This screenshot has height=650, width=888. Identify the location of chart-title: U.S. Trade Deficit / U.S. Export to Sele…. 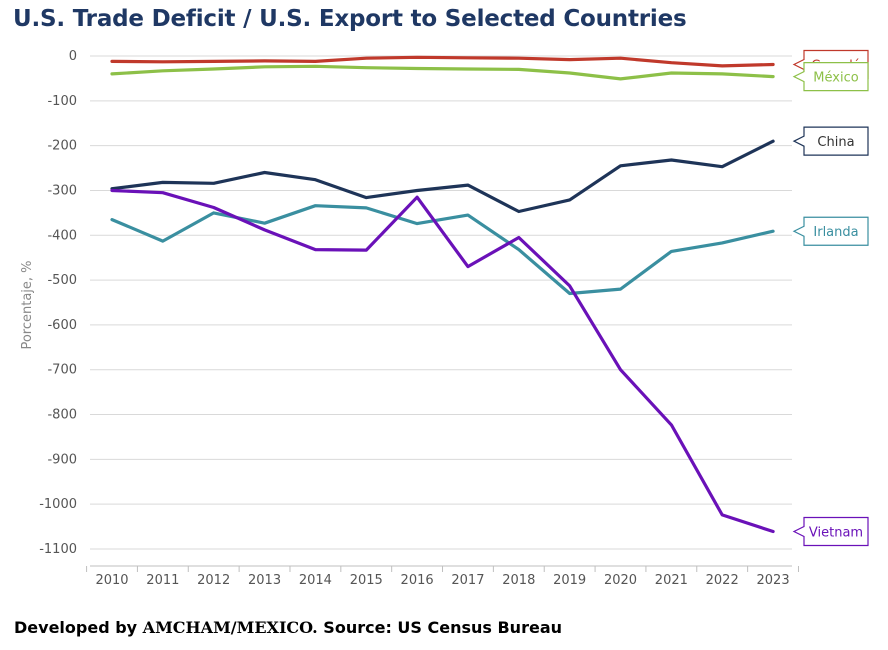
(350, 19).